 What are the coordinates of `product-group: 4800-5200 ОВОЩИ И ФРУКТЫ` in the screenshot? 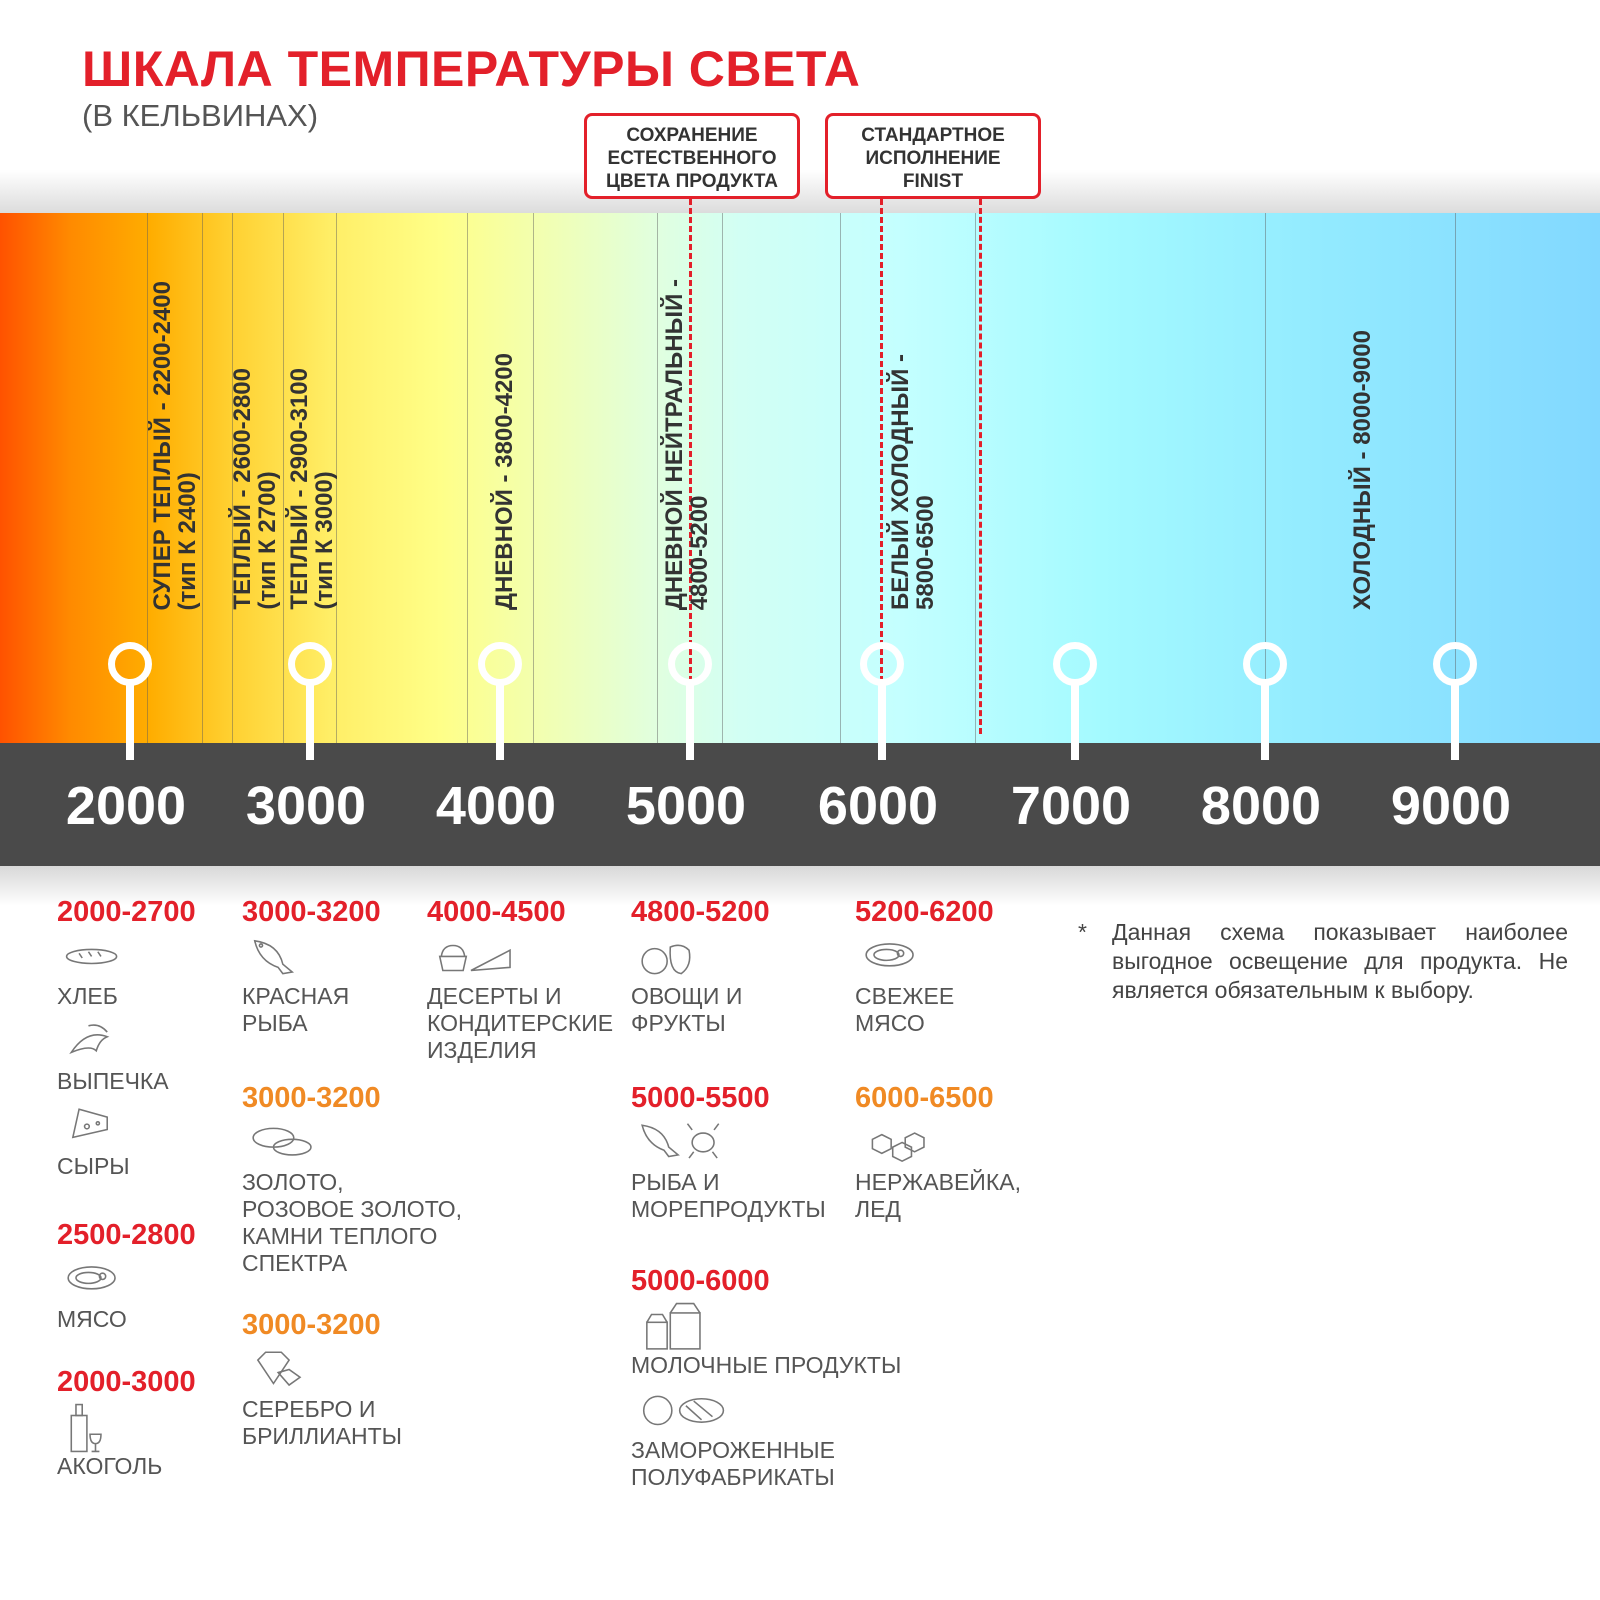 It's located at (700, 970).